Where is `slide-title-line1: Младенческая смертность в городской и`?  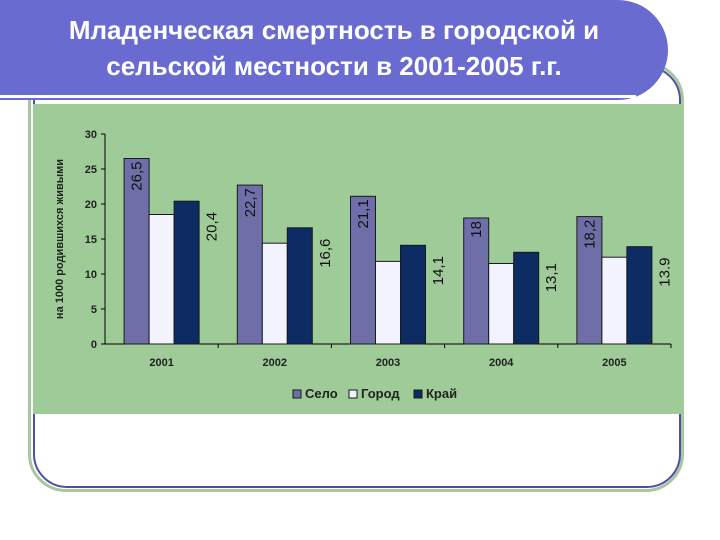
slide-title-line1: Младенческая смертность в городской и is located at coordinates (334, 30).